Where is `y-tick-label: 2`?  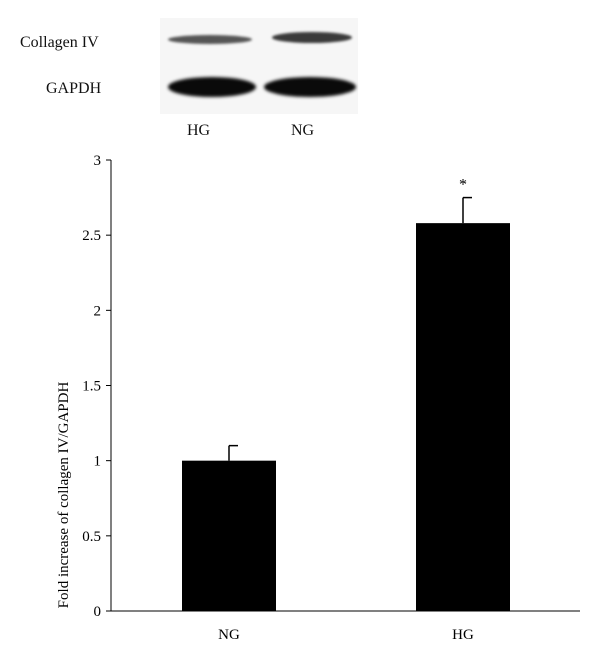 y-tick-label: 2 is located at coordinates (98, 311).